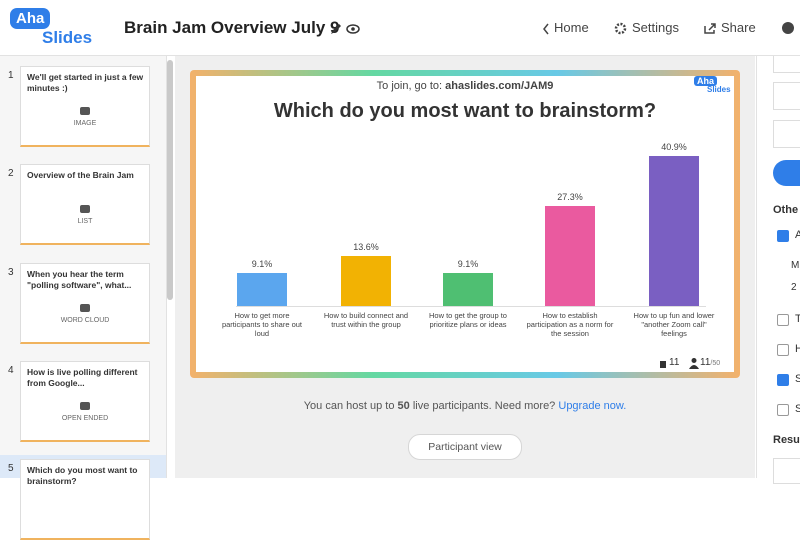 The image size is (800, 540). What do you see at coordinates (403, 406) in the screenshot?
I see `notice-number: 50` at bounding box center [403, 406].